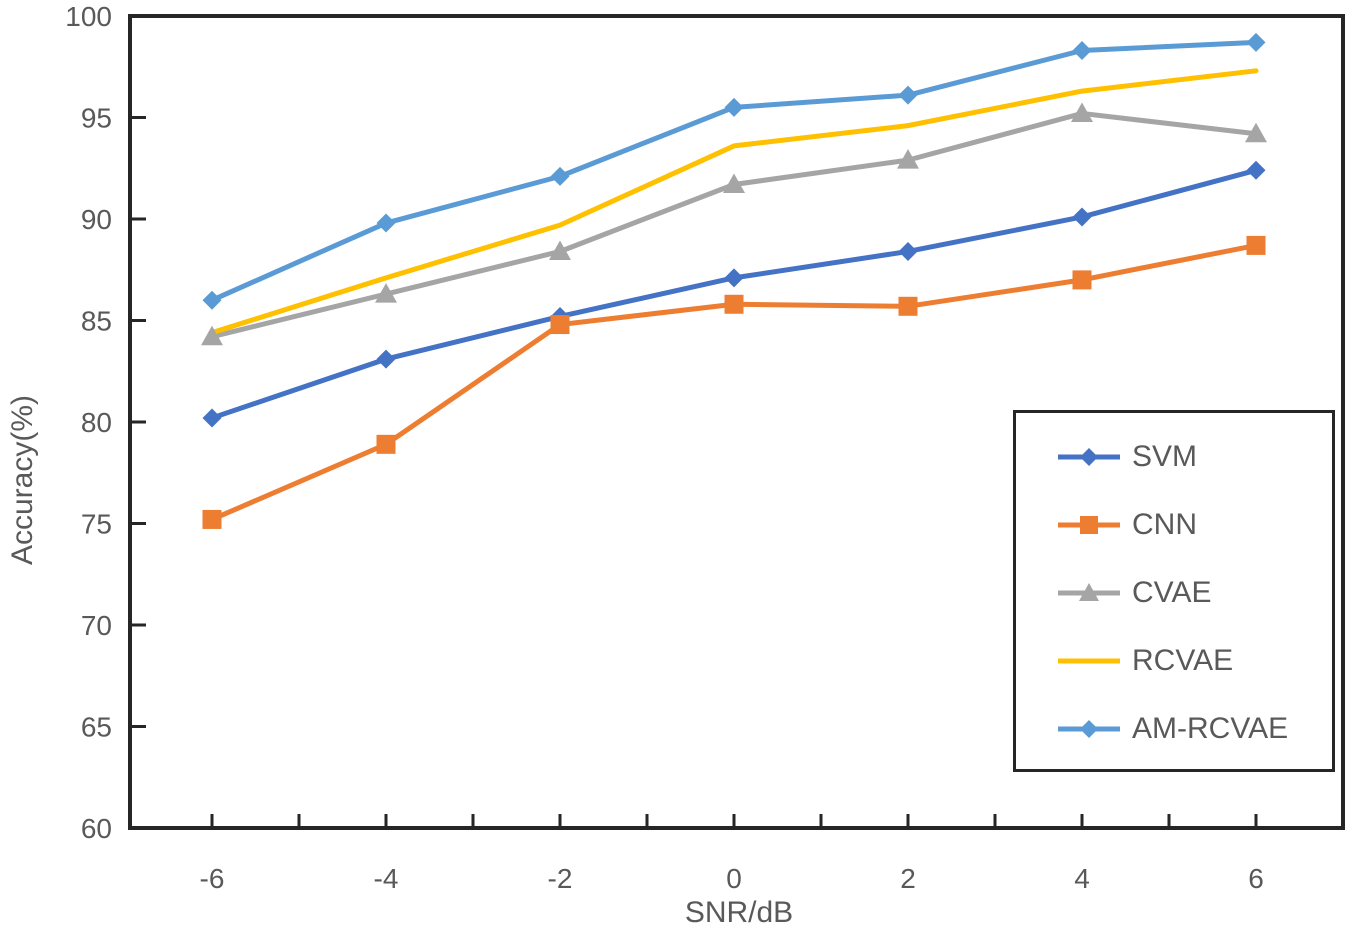  Describe the element at coordinates (1165, 456) in the screenshot. I see `legend-label: SVM` at that location.